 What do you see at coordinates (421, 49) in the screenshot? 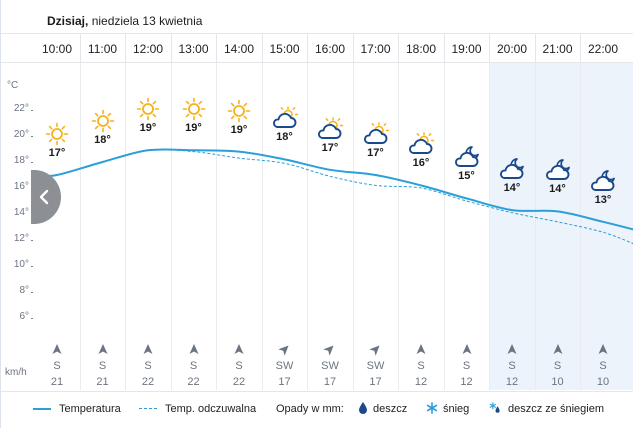
I see `hour-label: 18:00` at bounding box center [421, 49].